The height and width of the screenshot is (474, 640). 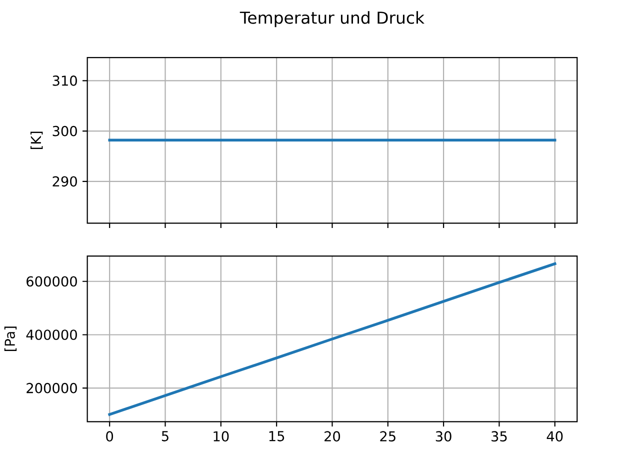 What do you see at coordinates (444, 436) in the screenshot?
I see `x-tick-label: 30` at bounding box center [444, 436].